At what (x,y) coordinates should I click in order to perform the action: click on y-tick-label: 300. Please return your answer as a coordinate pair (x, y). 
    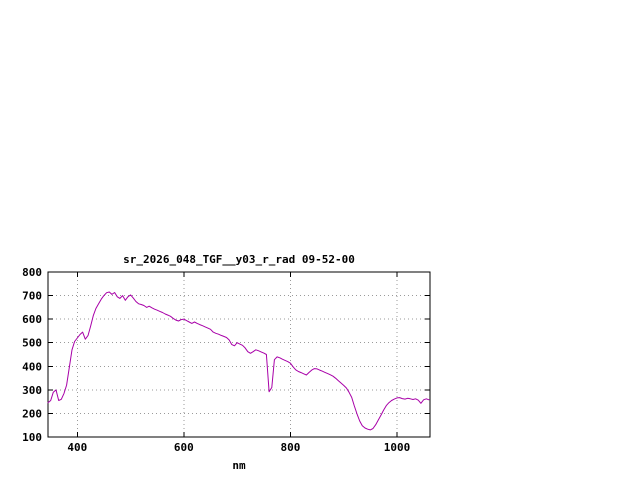
    Looking at the image, I should click on (32, 390).